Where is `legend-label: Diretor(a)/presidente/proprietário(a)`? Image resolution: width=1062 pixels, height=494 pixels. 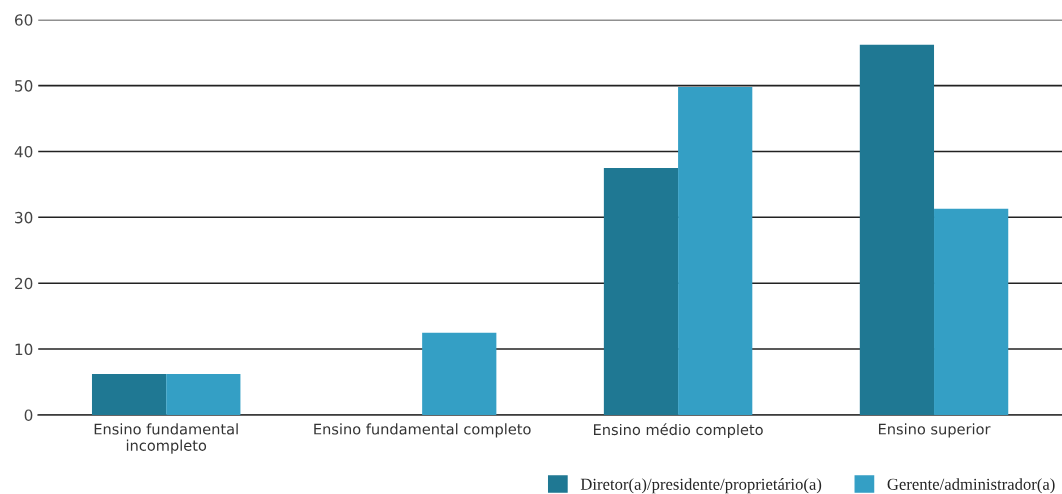 legend-label: Diretor(a)/presidente/proprietário(a) is located at coordinates (701, 486).